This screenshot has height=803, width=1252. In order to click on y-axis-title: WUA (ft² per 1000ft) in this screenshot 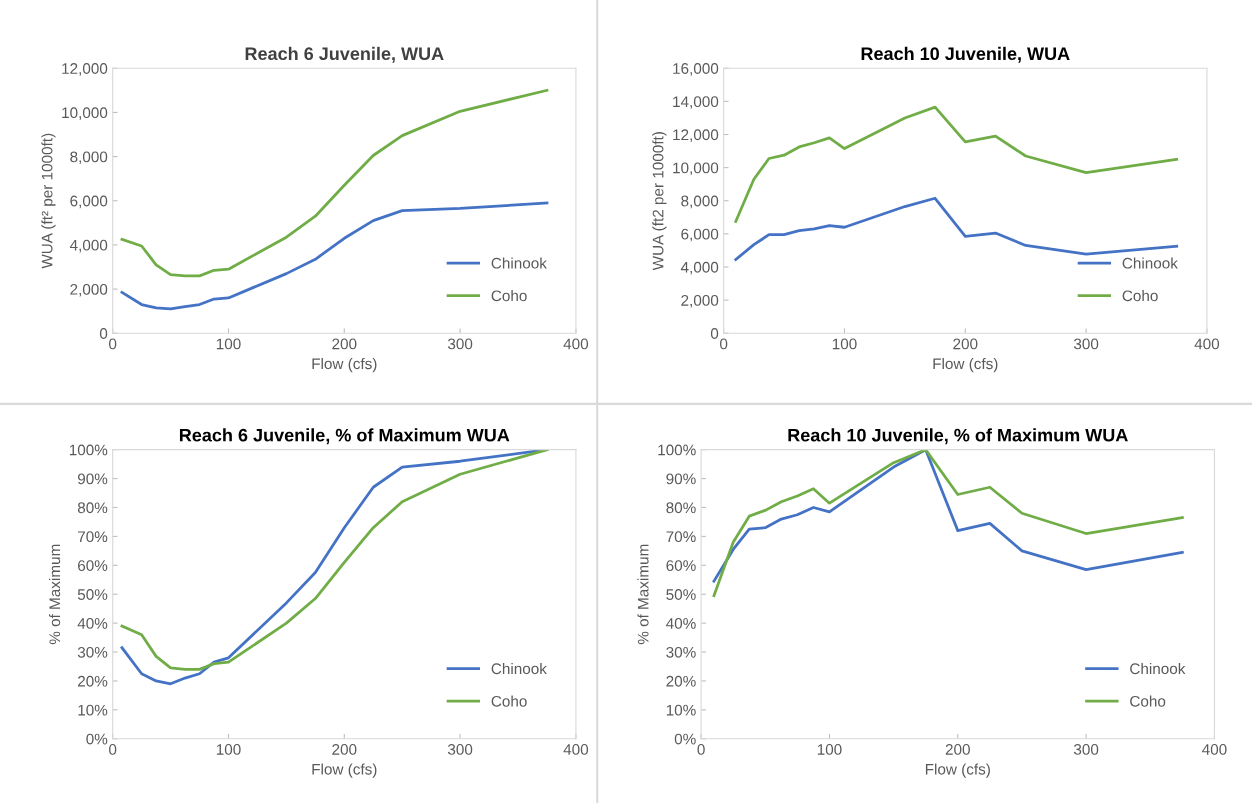, I will do `click(48, 201)`.